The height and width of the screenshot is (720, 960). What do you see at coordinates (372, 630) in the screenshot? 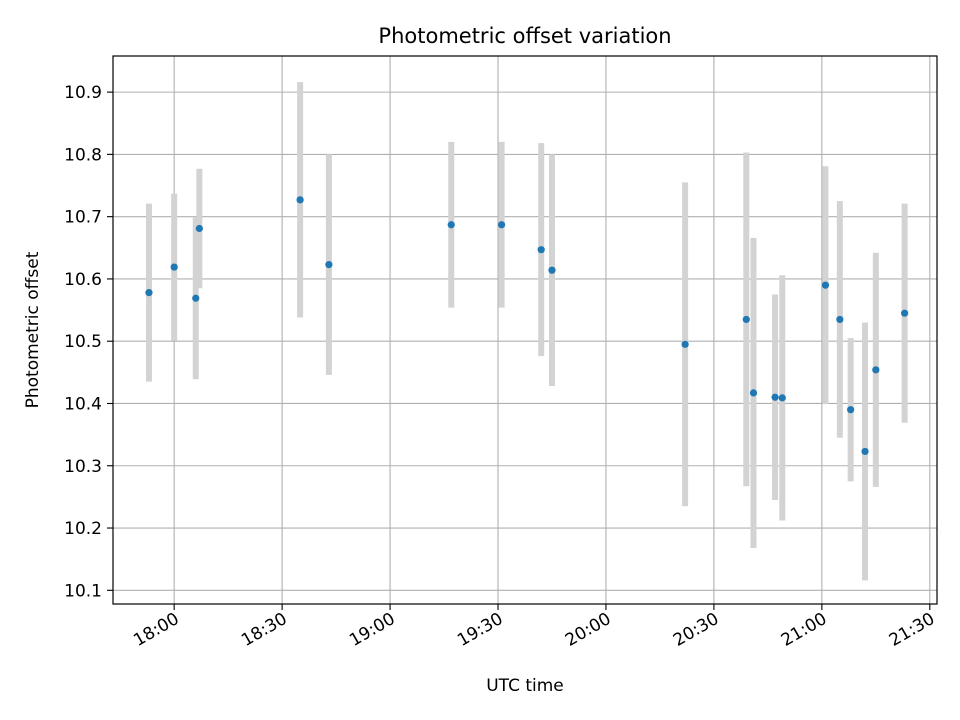
I see `x-tick-label: 19:00` at bounding box center [372, 630].